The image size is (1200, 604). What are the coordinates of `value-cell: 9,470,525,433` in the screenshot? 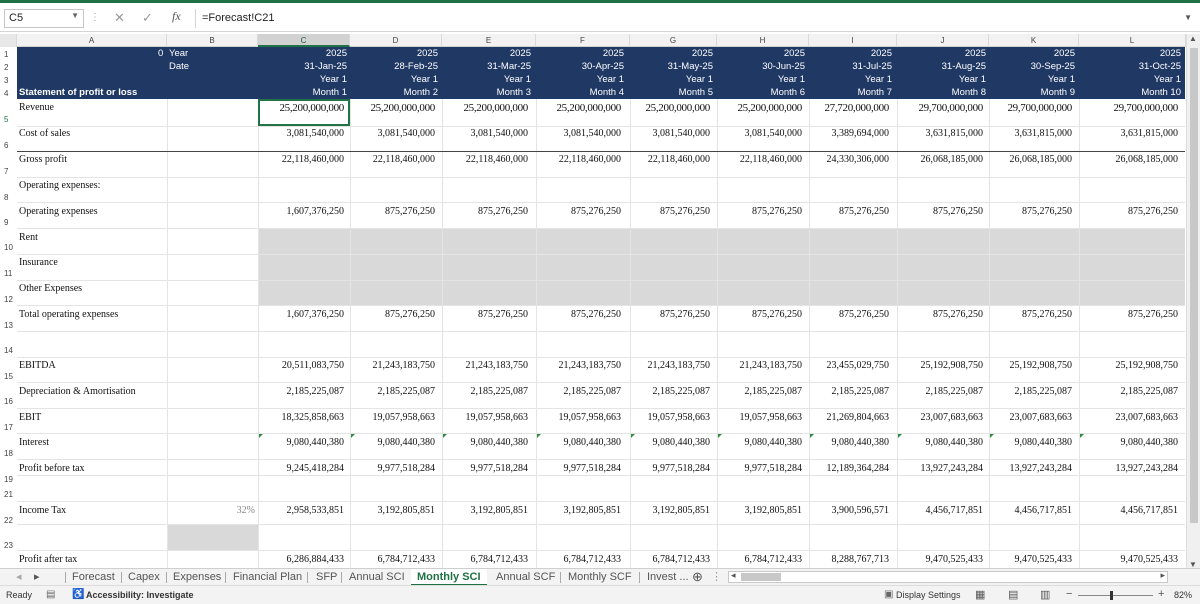 It's located at (954, 559).